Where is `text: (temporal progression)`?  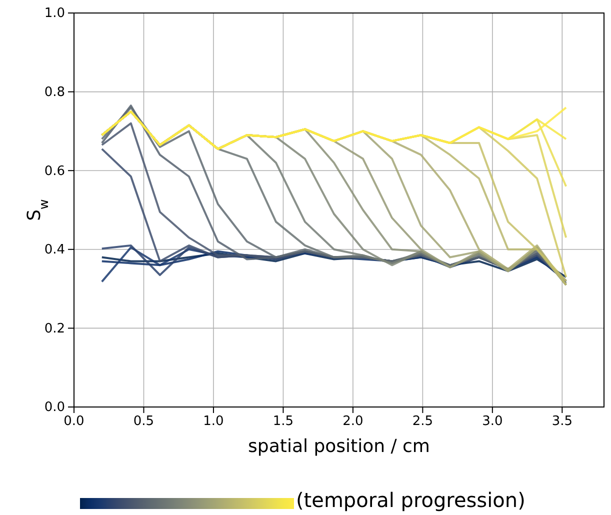
text: (temporal progression) is located at coordinates (411, 500).